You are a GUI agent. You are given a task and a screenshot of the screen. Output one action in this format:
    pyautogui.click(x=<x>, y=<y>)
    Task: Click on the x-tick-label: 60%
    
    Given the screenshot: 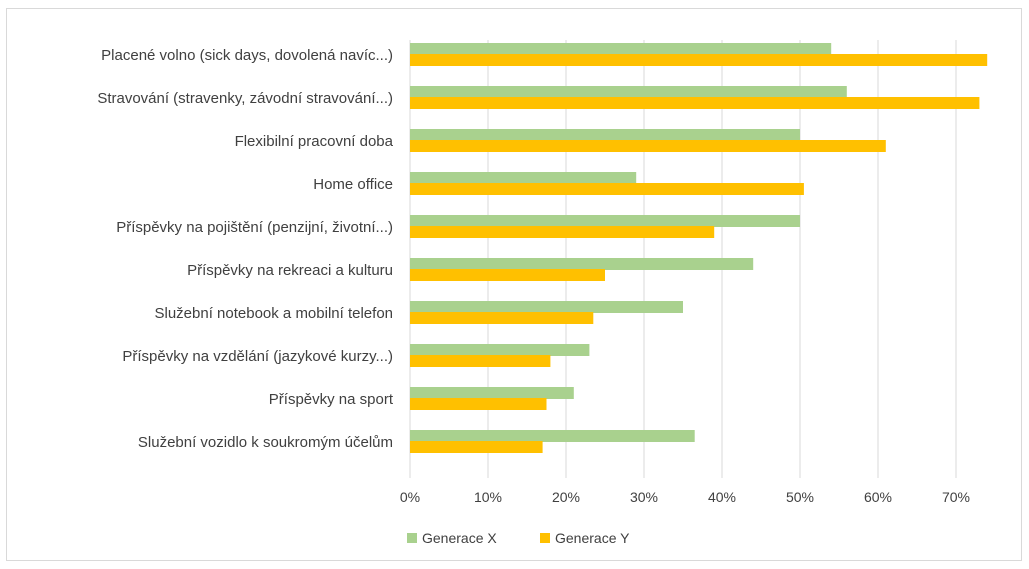 What is the action you would take?
    pyautogui.click(x=878, y=497)
    